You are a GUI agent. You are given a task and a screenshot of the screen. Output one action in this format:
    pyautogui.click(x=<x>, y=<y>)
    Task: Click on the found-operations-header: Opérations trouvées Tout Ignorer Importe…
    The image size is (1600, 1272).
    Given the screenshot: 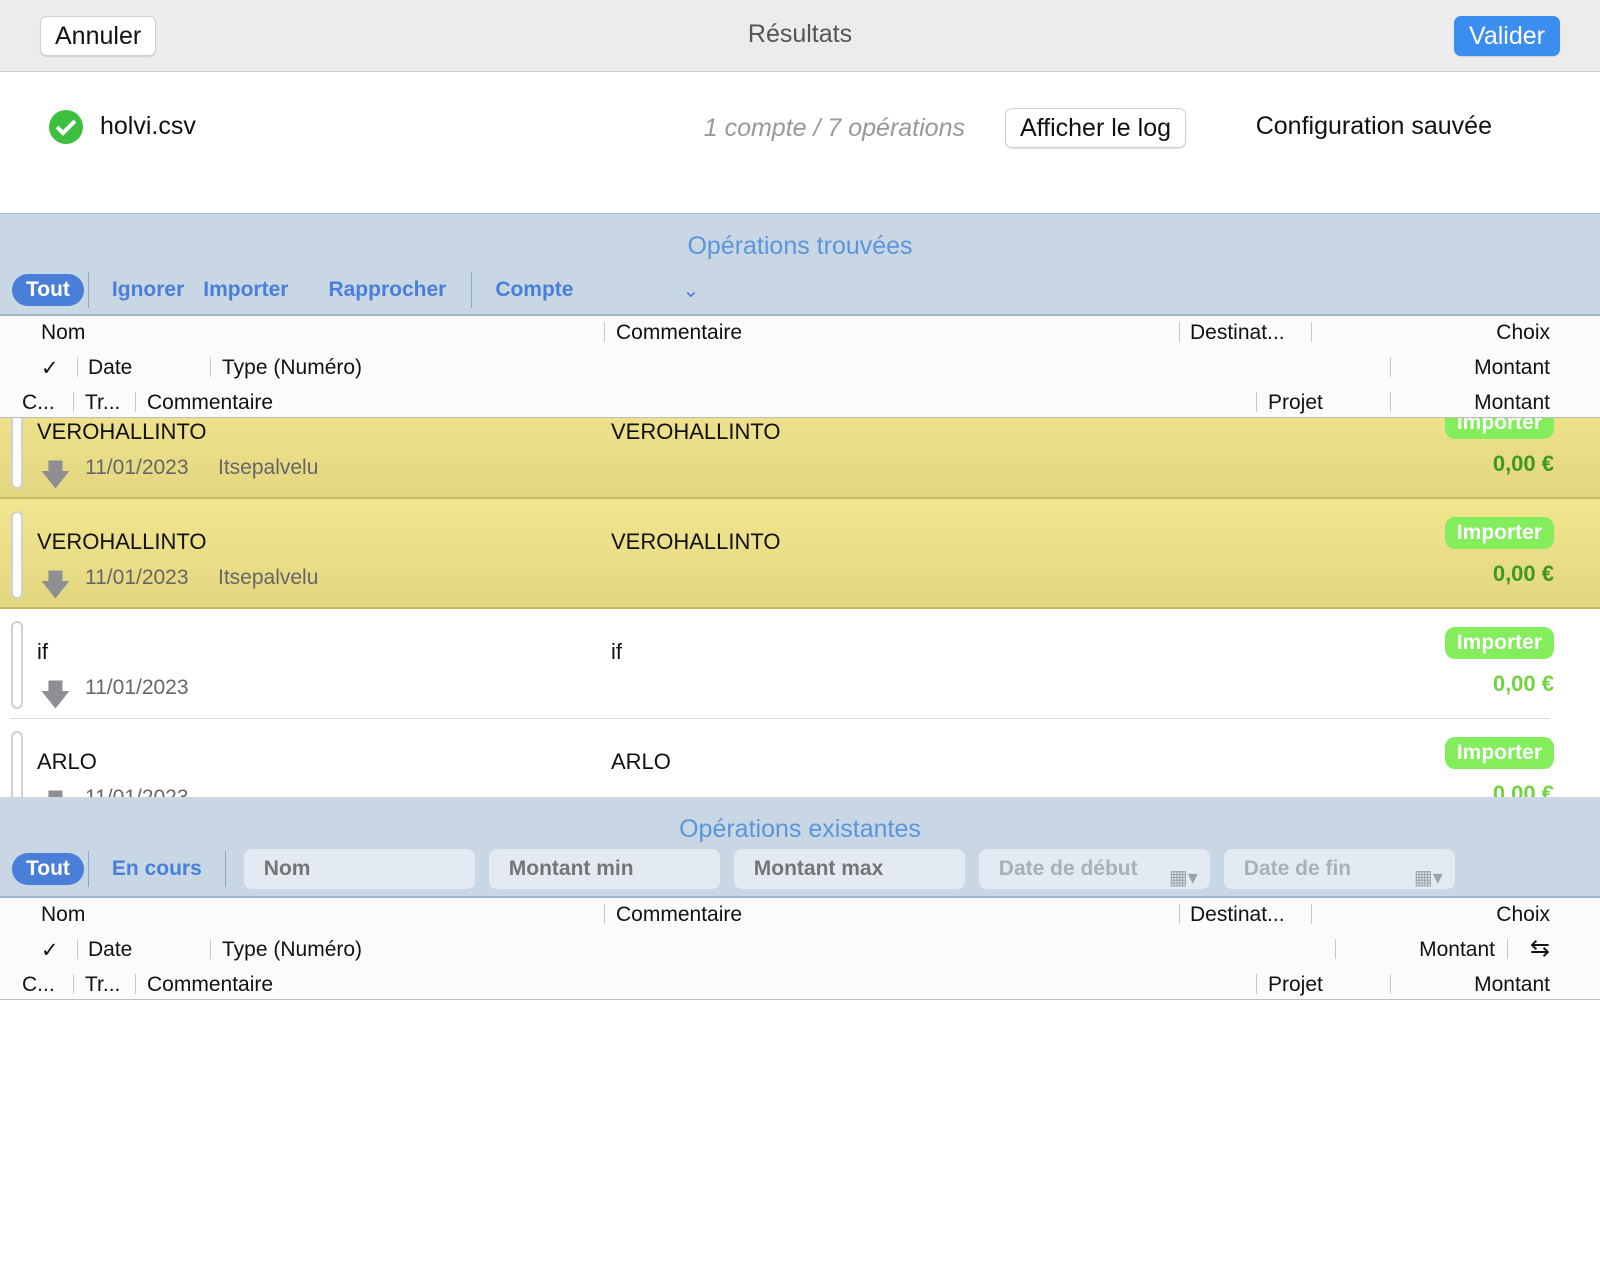 What is the action you would take?
    pyautogui.click(x=800, y=265)
    